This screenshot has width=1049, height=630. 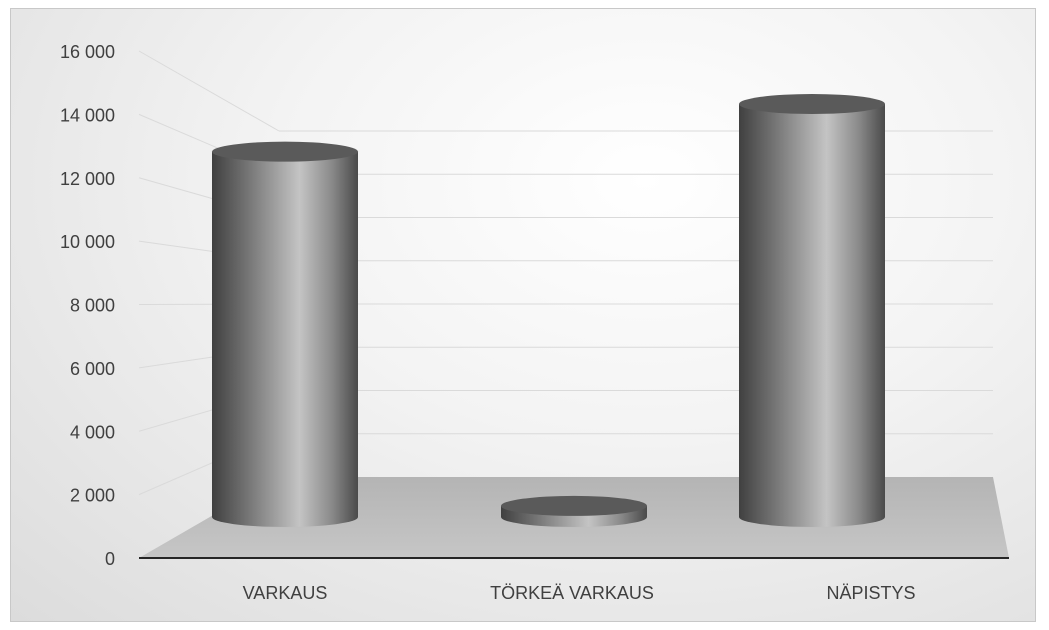 What do you see at coordinates (110, 559) in the screenshot?
I see `y-tick-label: 0` at bounding box center [110, 559].